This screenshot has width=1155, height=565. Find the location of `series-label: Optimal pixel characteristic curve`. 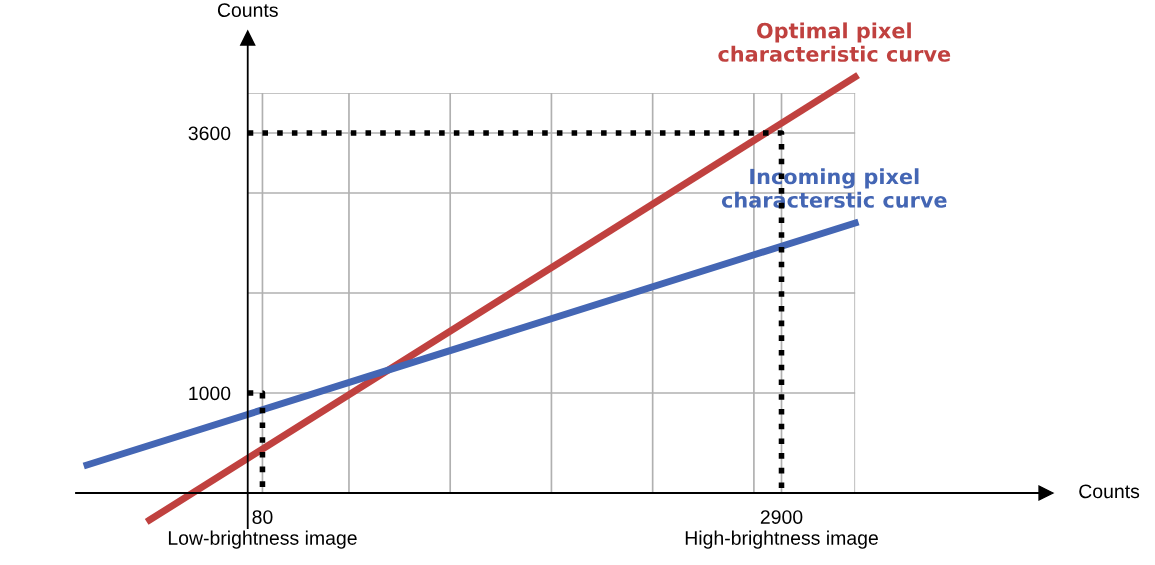

series-label: Optimal pixel characteristic curve is located at coordinates (834, 42).